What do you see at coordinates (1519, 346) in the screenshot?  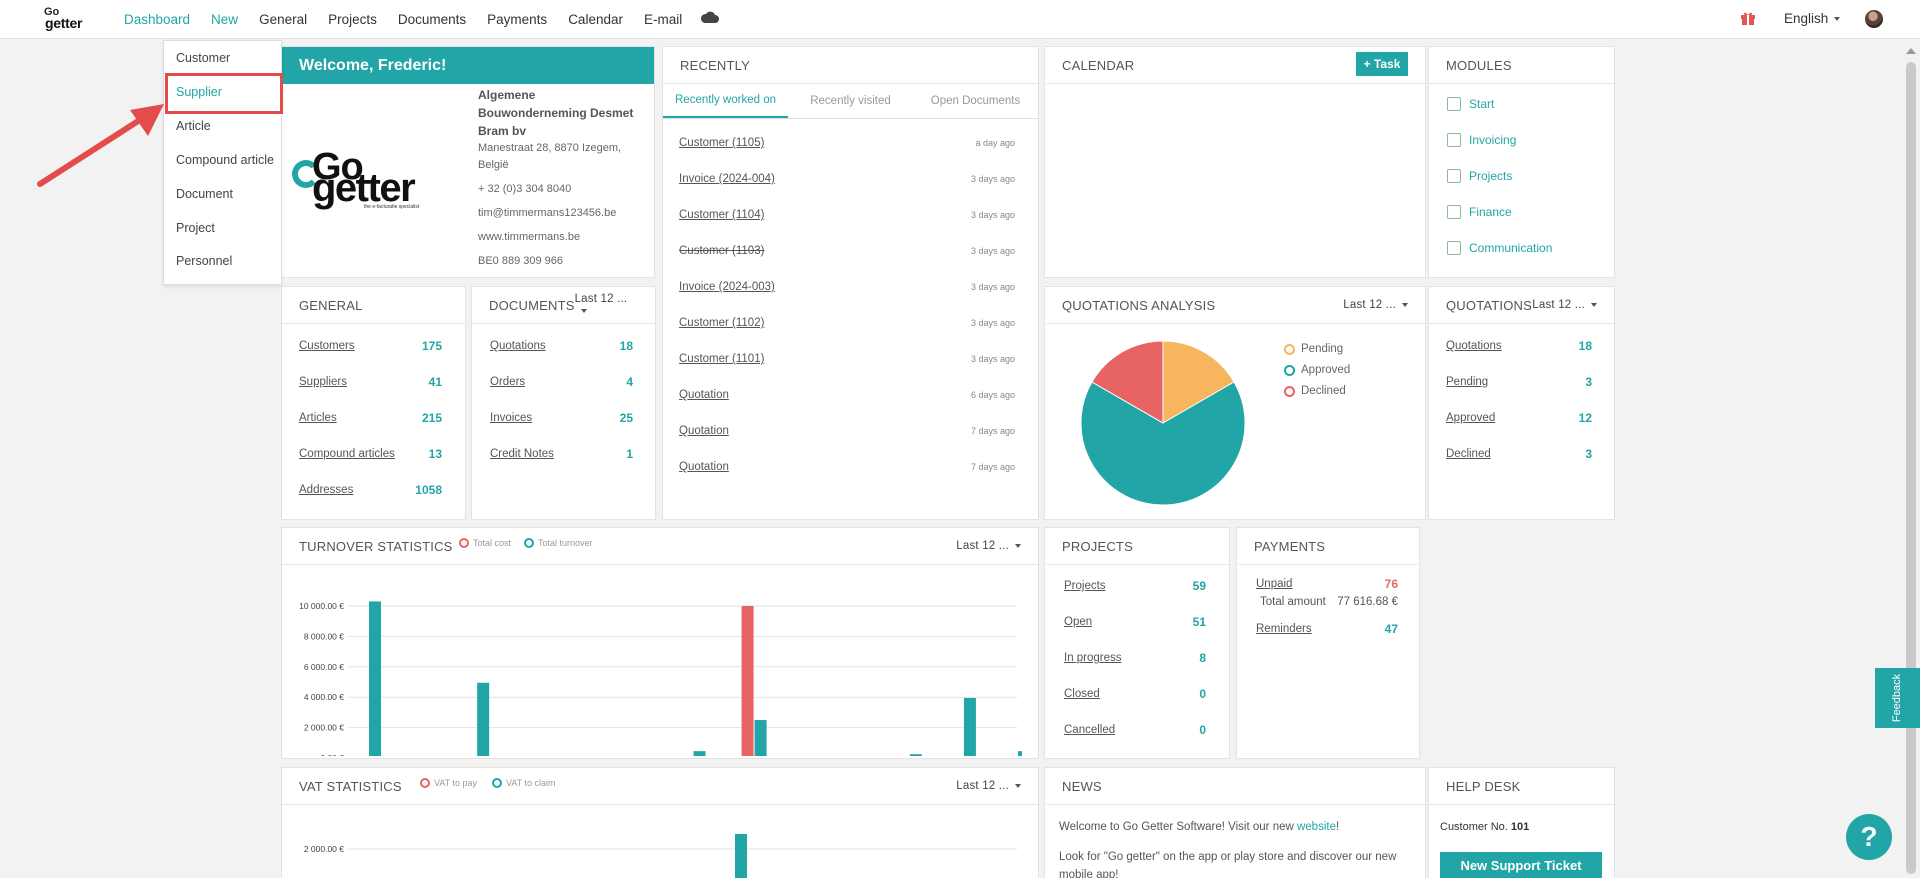 I see `quotations-row: Quotations 18` at bounding box center [1519, 346].